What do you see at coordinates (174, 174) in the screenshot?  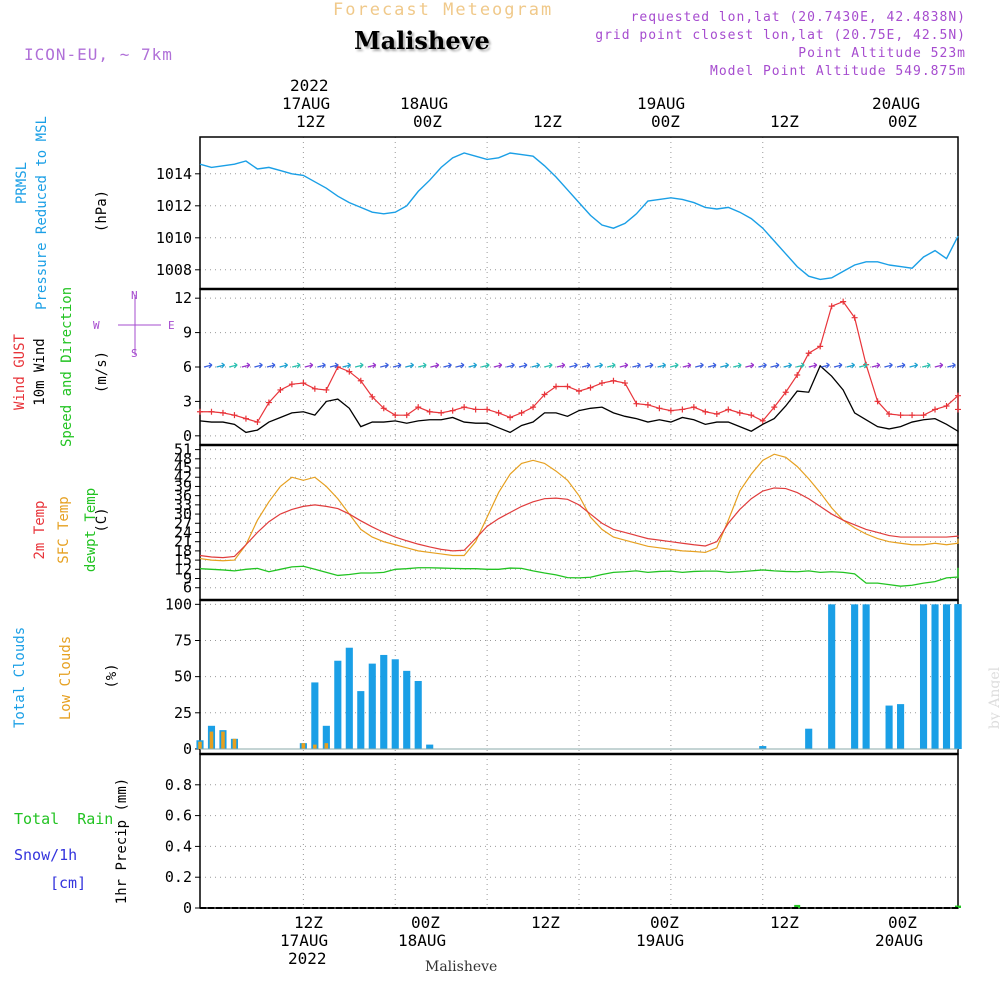 I see `pressure-ytick-label: 1014` at bounding box center [174, 174].